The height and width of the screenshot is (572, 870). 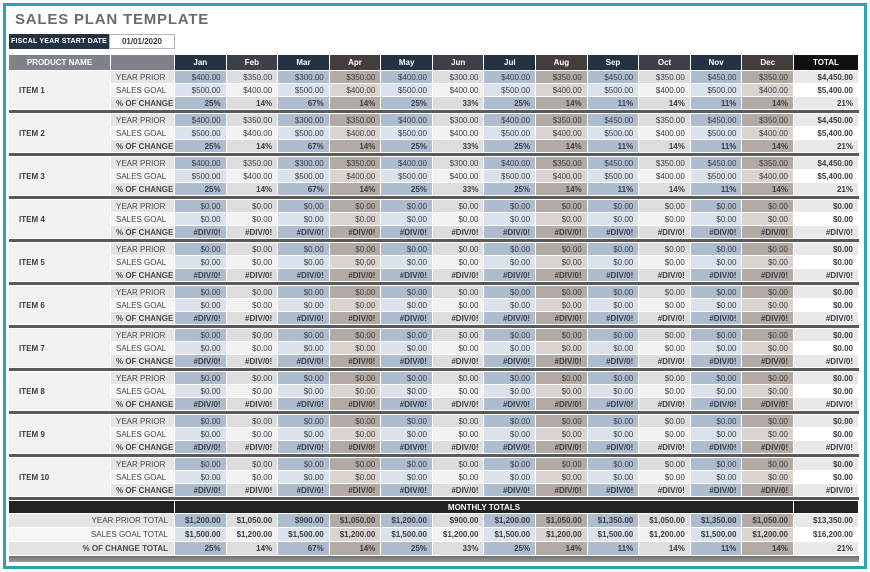 I want to click on sales-goal-monthly-total-cell: $1,200.00, so click(x=768, y=535).